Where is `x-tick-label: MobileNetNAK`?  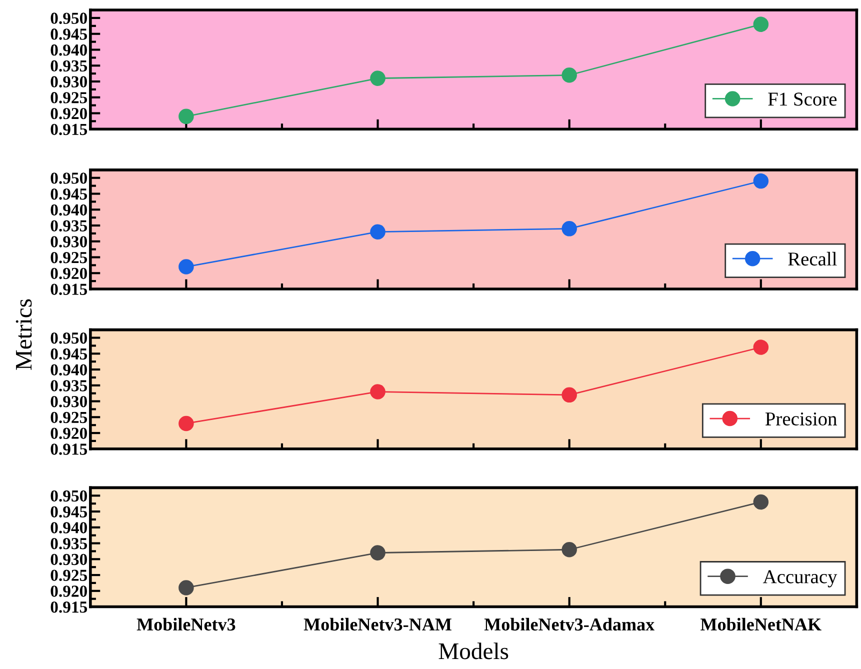 x-tick-label: MobileNetNAK is located at coordinates (761, 624).